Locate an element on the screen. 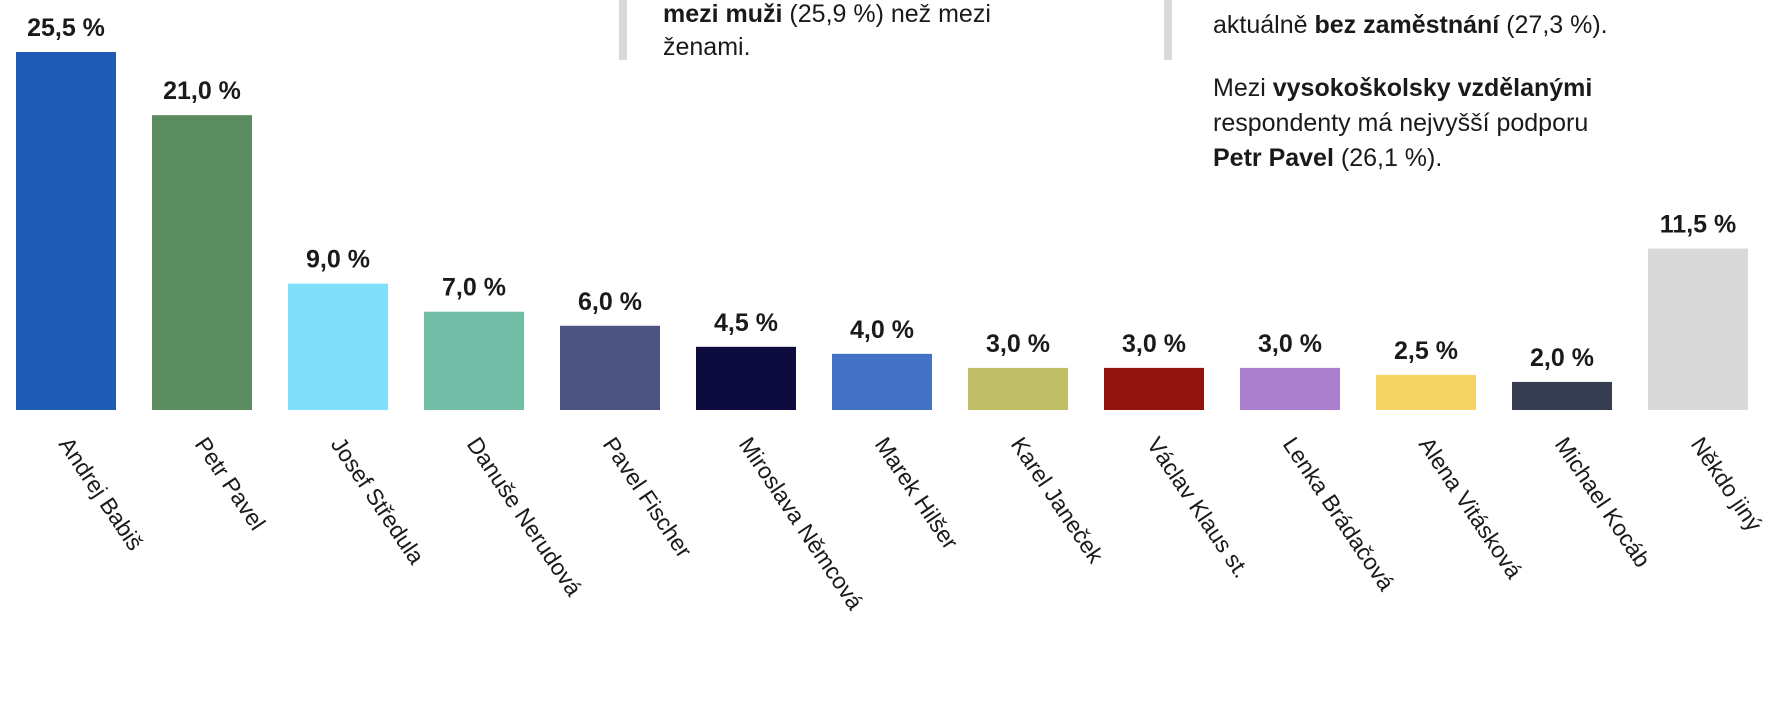 This screenshot has height=721, width=1778. value-label: 4,5 % is located at coordinates (746, 323).